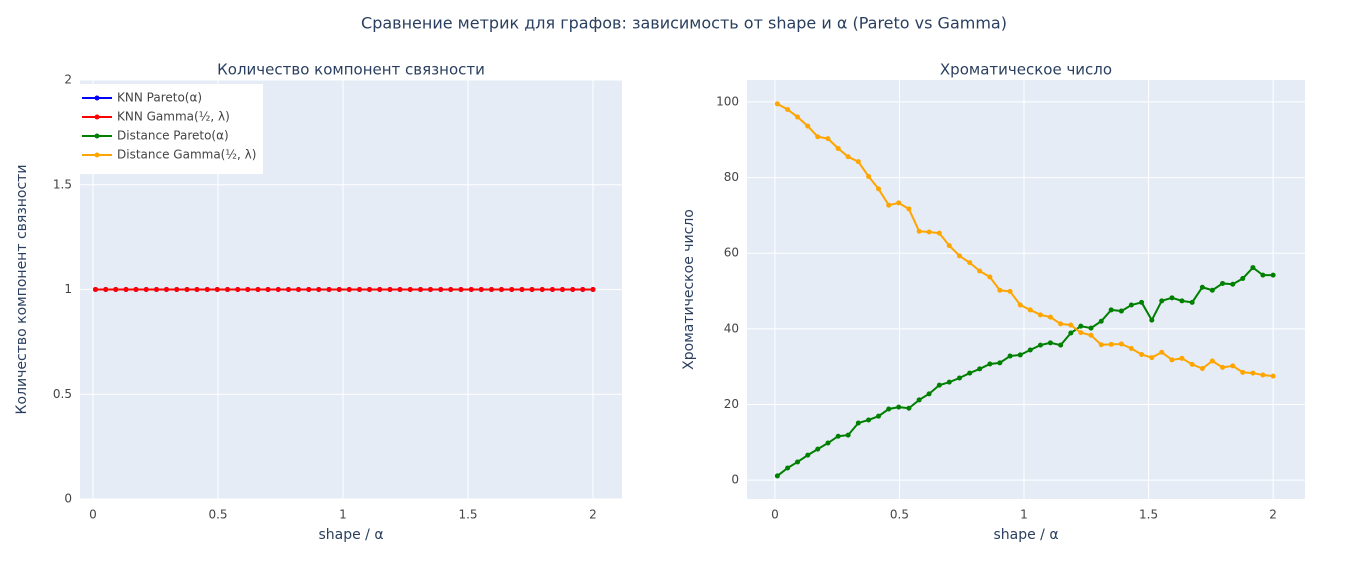  I want to click on y-tick-label: 2, so click(68, 80).